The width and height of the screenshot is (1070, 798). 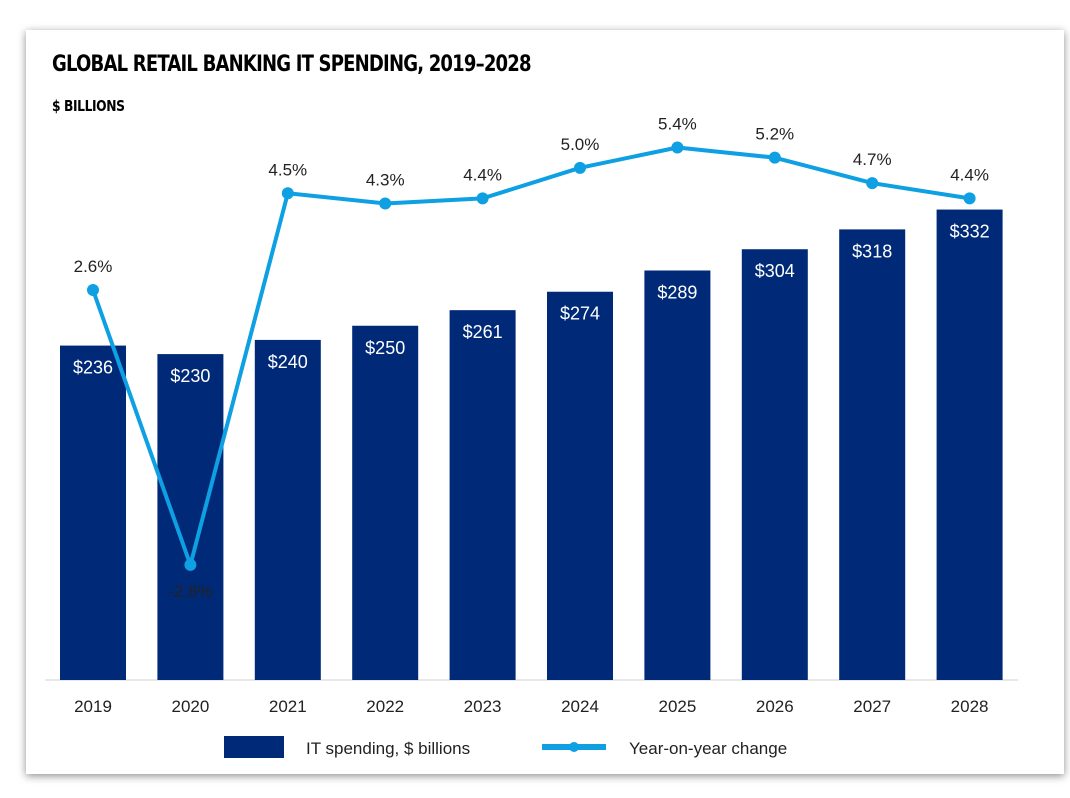 I want to click on yoy-label-2020: -2.8%, so click(x=190, y=591).